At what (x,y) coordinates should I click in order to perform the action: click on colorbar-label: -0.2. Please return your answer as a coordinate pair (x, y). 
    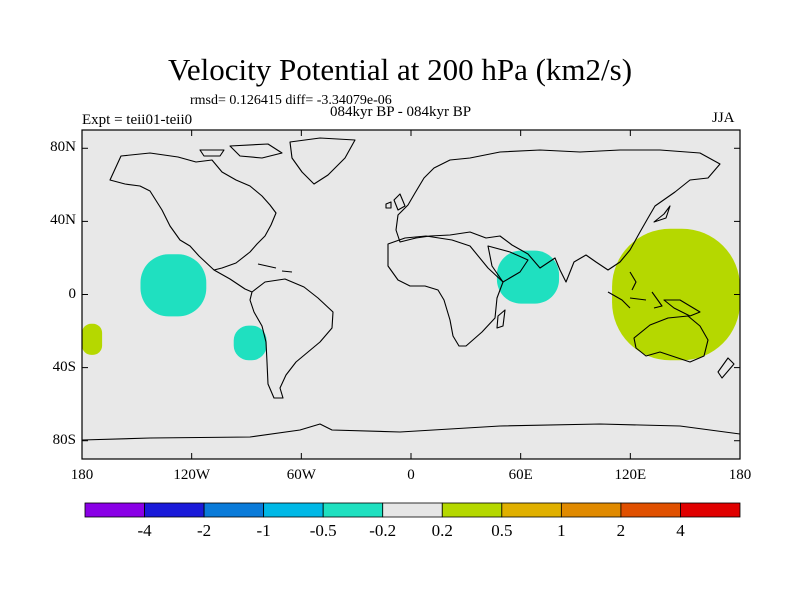
    Looking at the image, I should click on (383, 530).